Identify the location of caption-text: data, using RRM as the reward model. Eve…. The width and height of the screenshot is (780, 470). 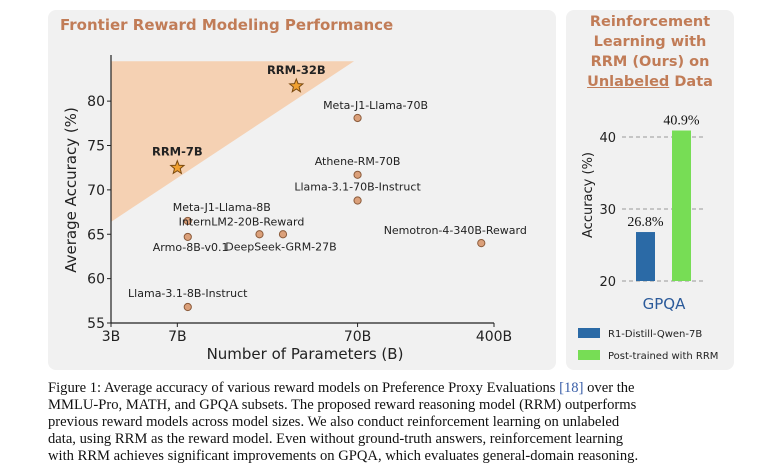
(336, 439).